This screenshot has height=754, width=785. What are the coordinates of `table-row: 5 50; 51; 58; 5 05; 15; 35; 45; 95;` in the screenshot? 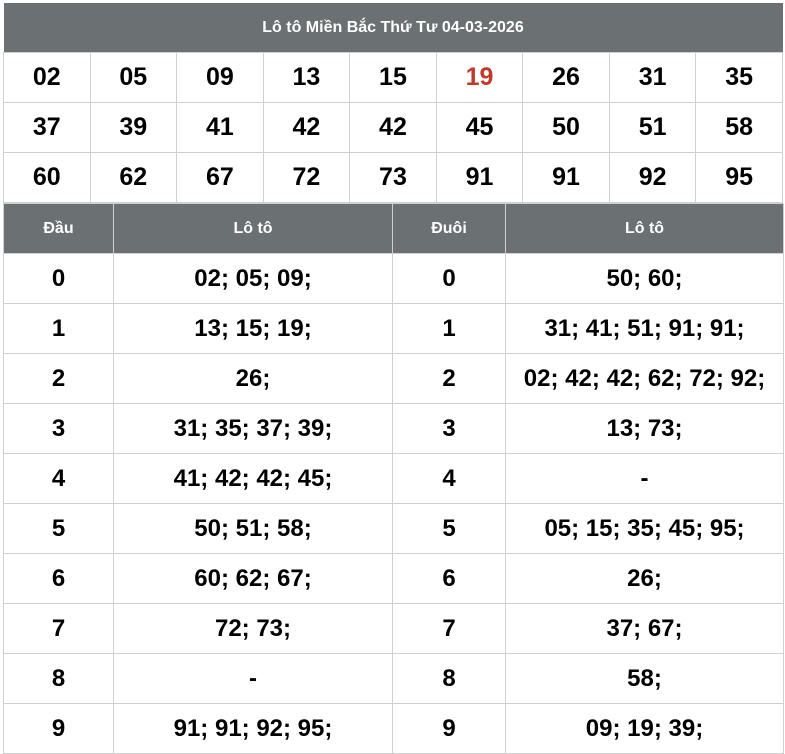 It's located at (393, 528).